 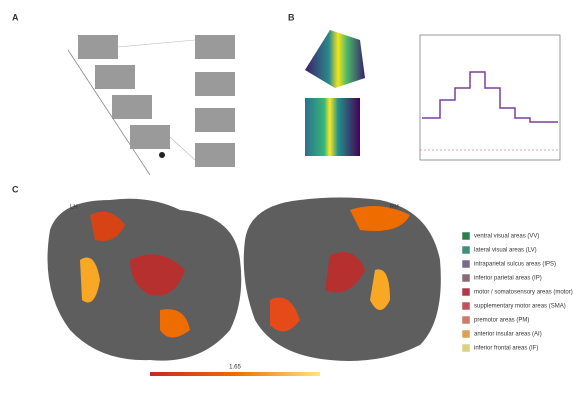 I want to click on fit-plot, so click(x=490, y=97).